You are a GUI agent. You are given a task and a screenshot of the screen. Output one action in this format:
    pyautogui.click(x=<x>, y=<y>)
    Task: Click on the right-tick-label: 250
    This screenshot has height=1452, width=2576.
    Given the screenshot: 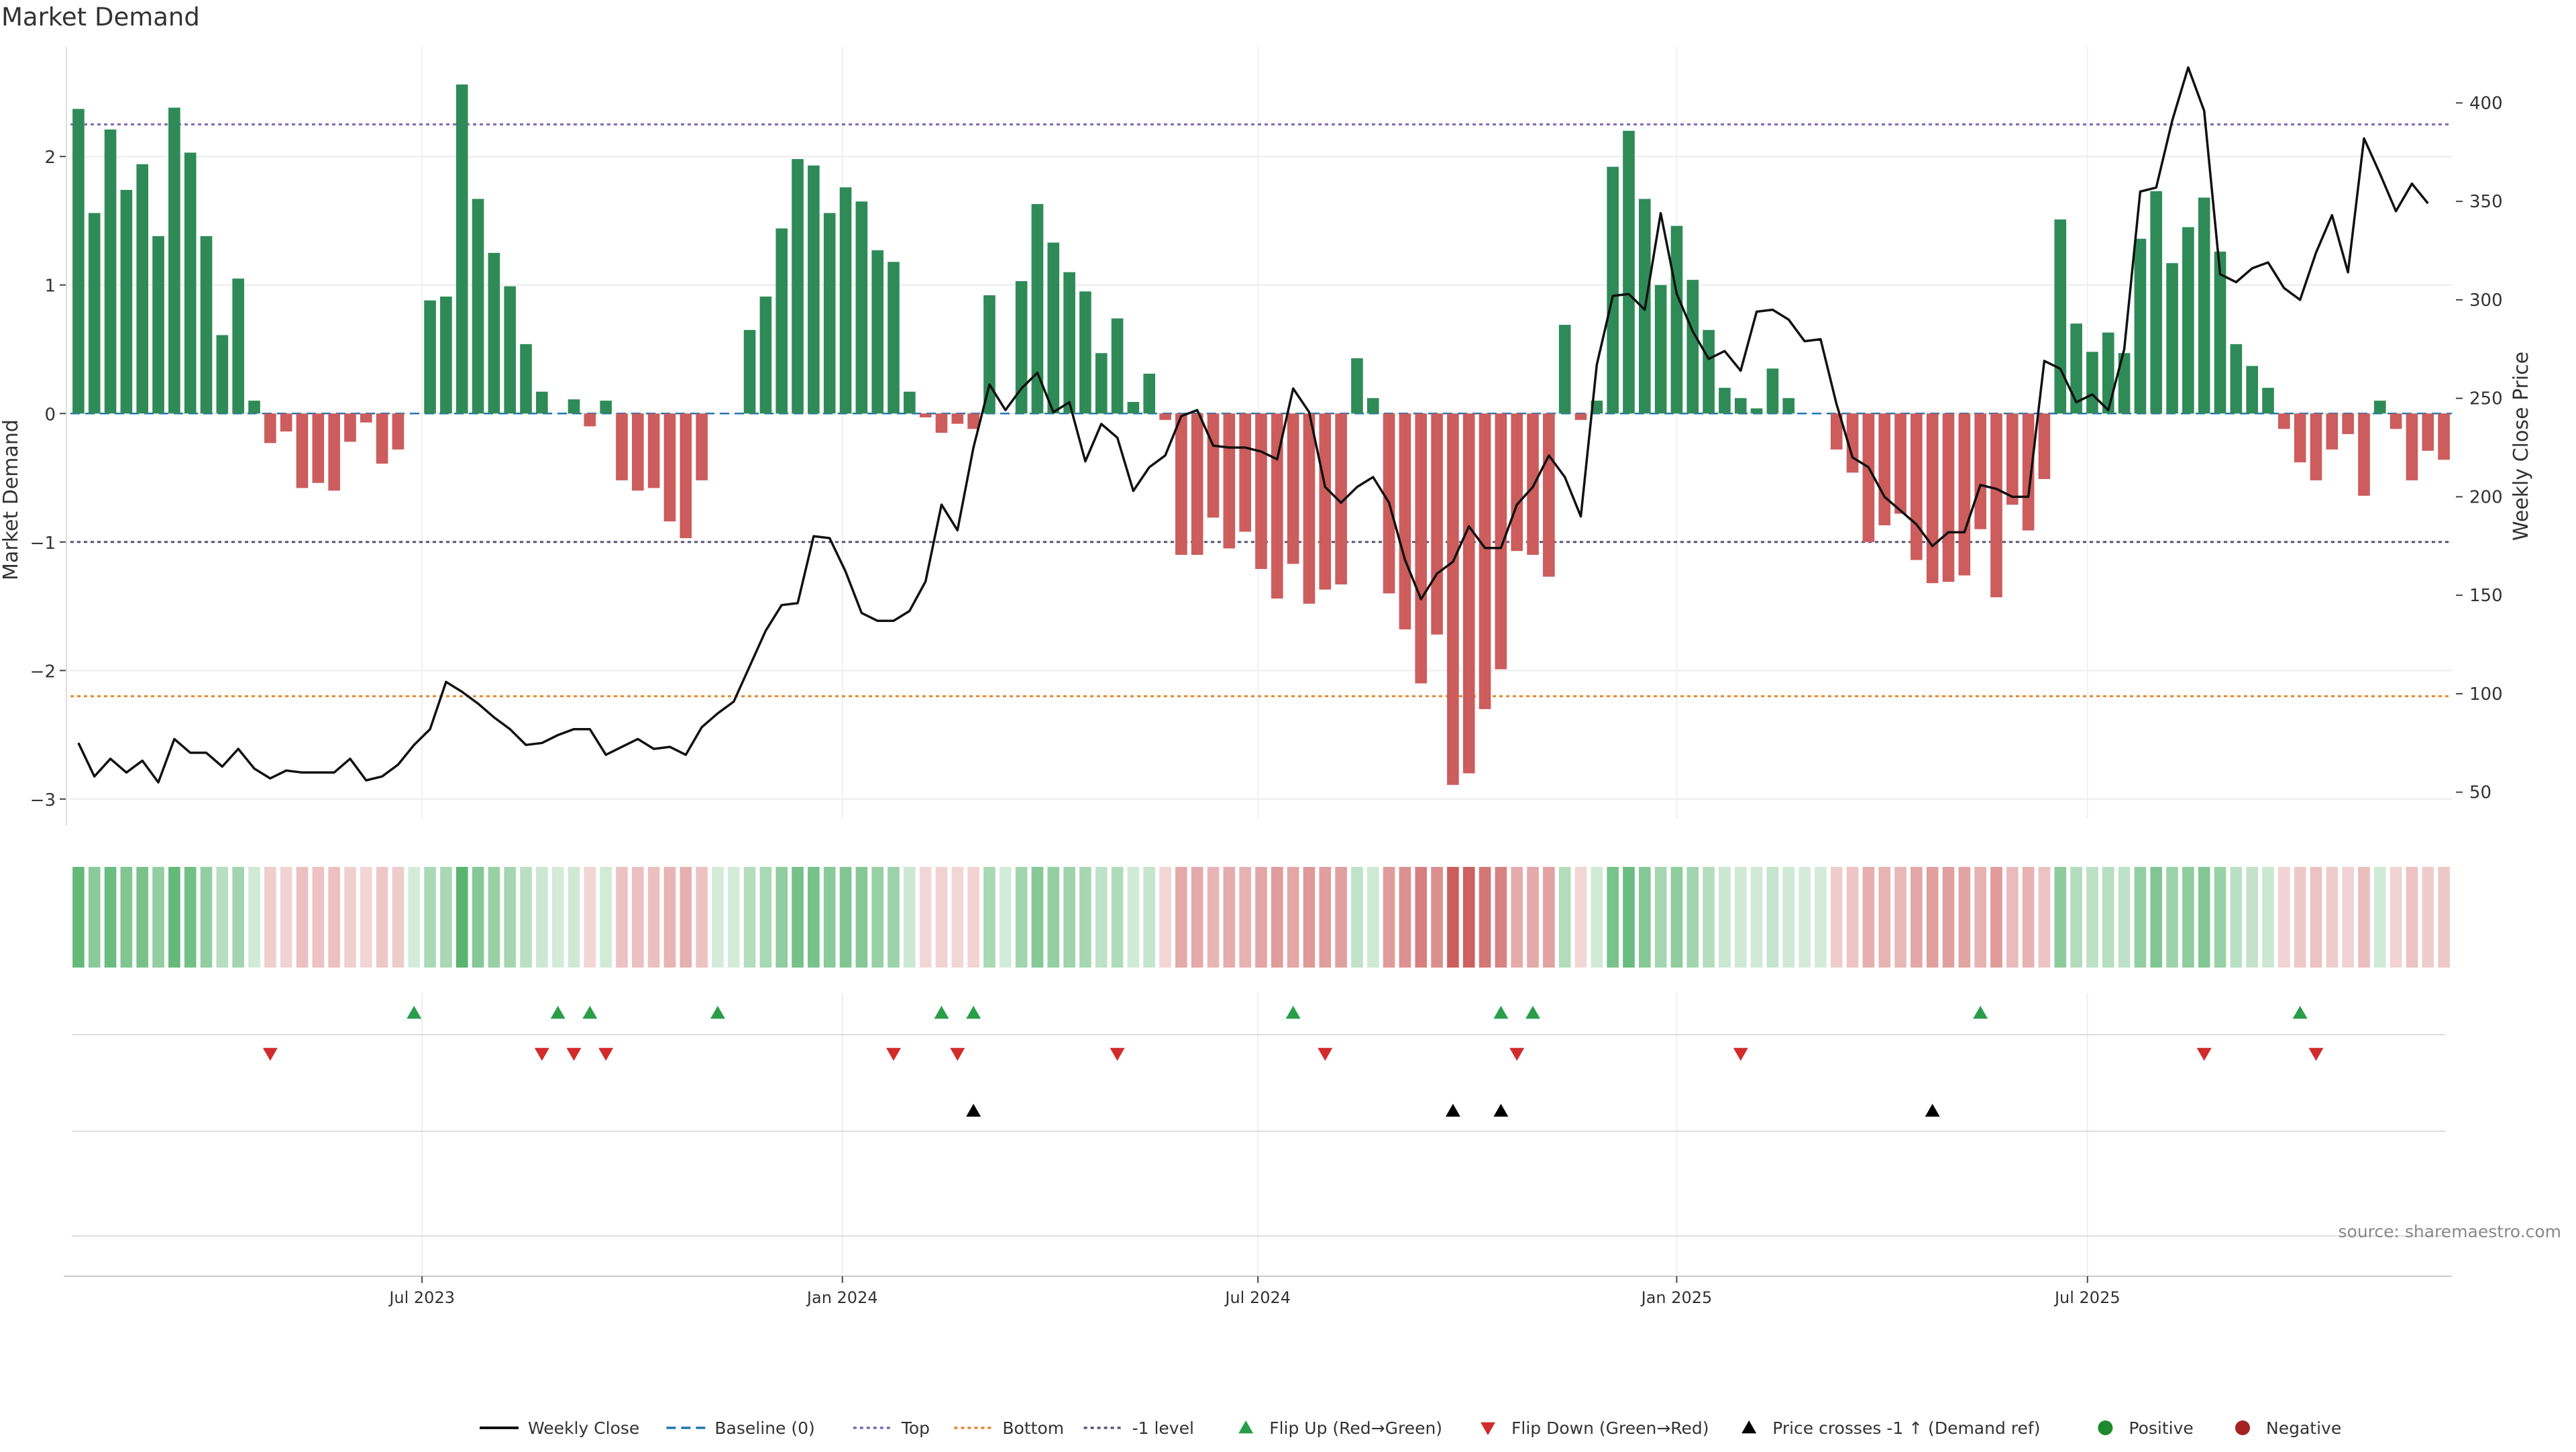 What is the action you would take?
    pyautogui.click(x=2486, y=399)
    